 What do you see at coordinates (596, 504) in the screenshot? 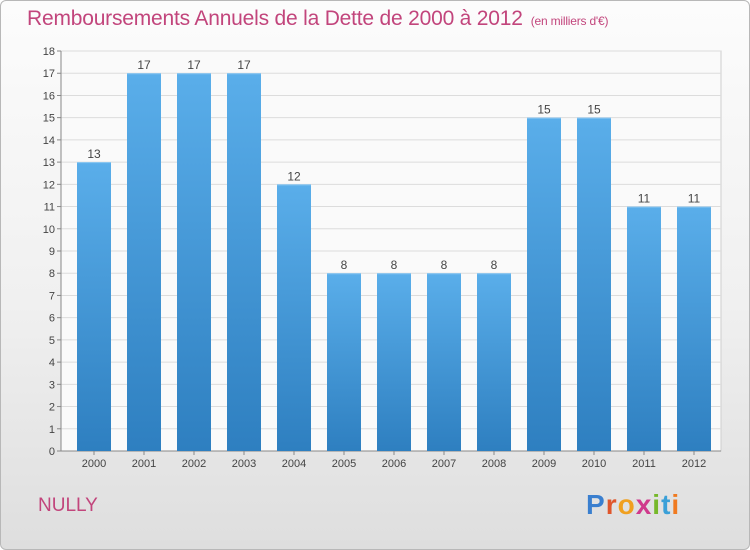
I see `logo-letter: P` at bounding box center [596, 504].